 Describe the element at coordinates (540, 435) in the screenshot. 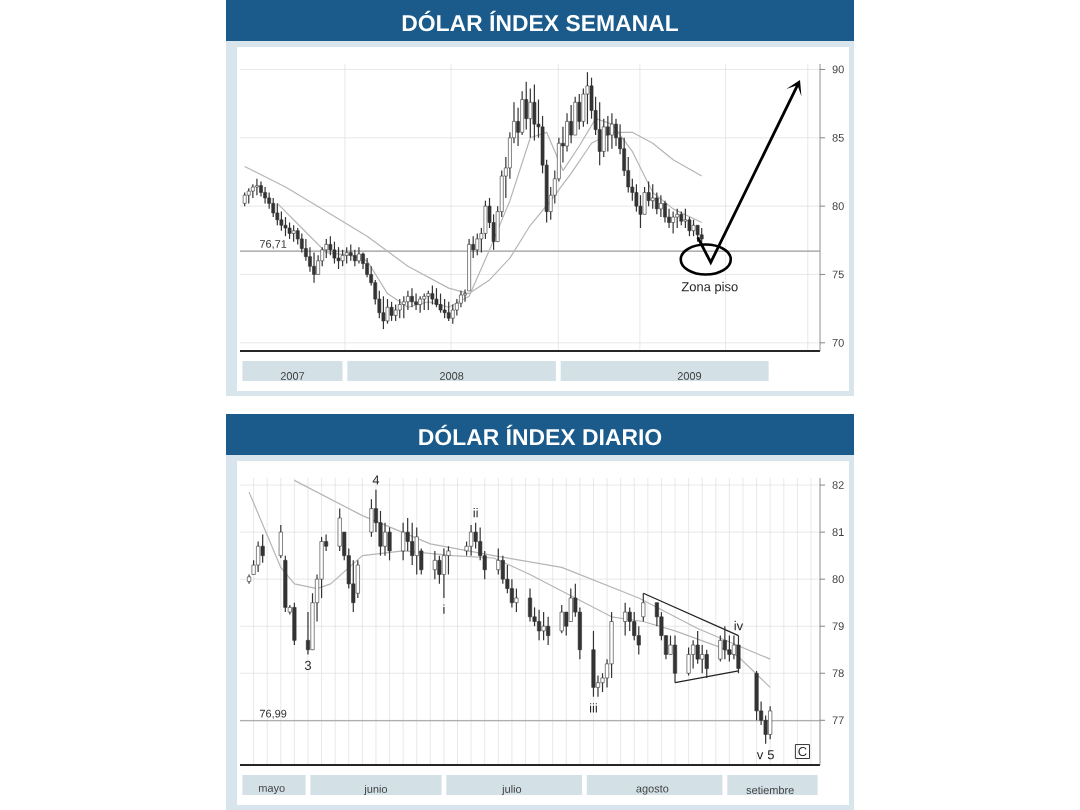

I see `chart-title: DÓLAR ÍNDEX DIARIO` at that location.